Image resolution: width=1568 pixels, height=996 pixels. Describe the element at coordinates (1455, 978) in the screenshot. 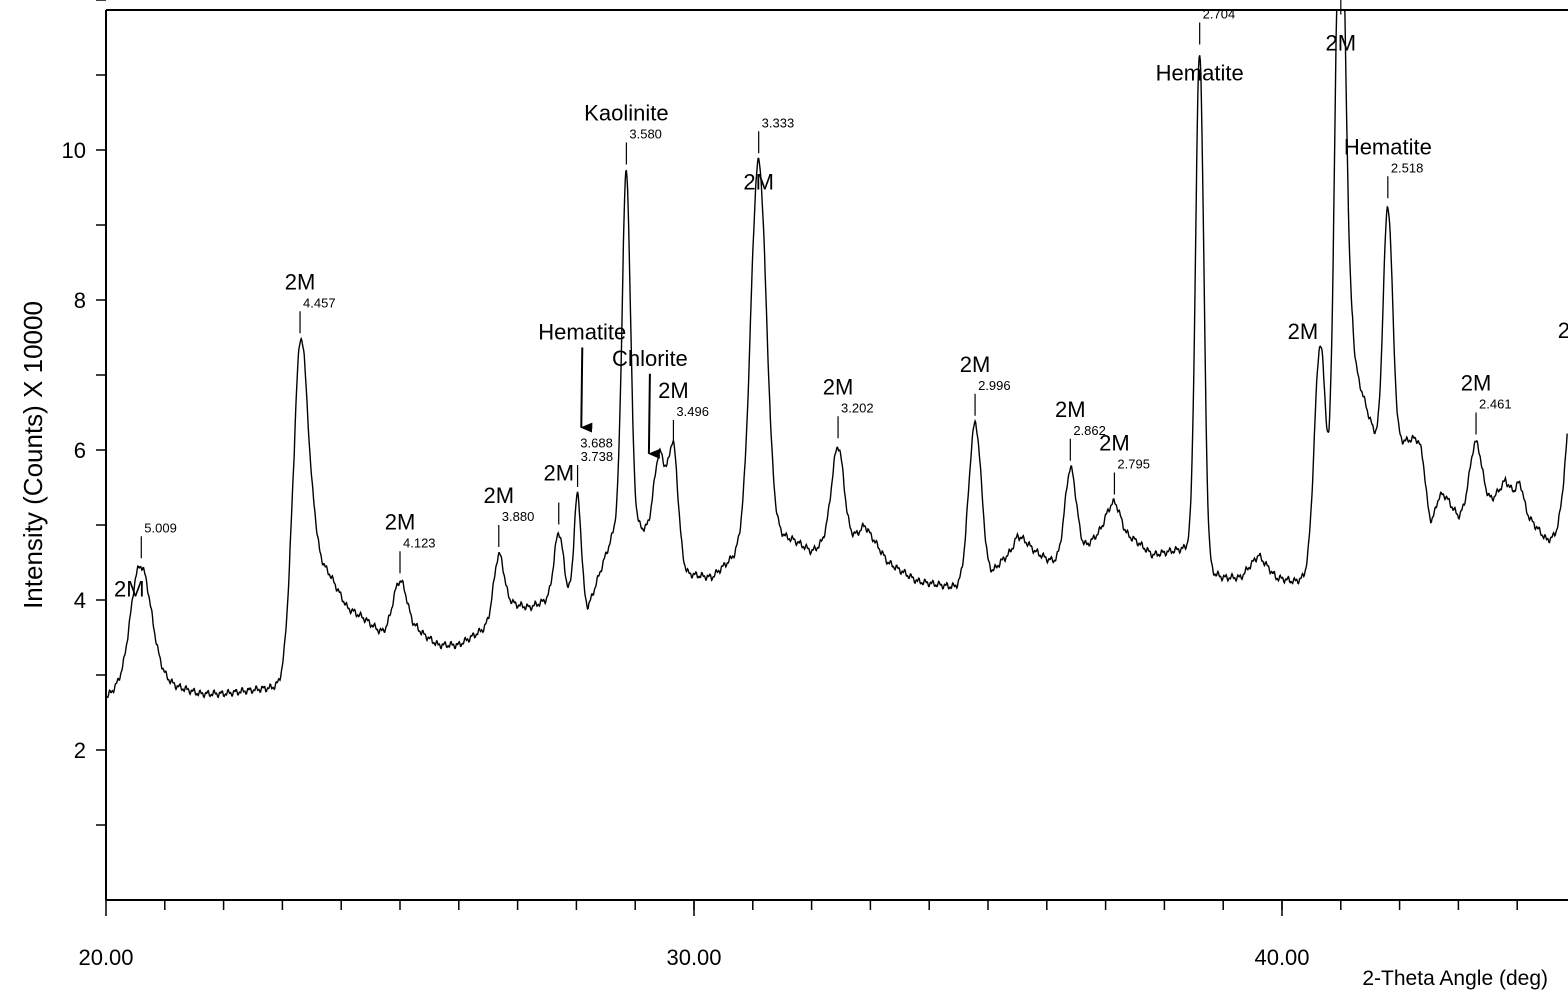

I see `x-axis-title: 2-Theta Angle (deg)` at that location.